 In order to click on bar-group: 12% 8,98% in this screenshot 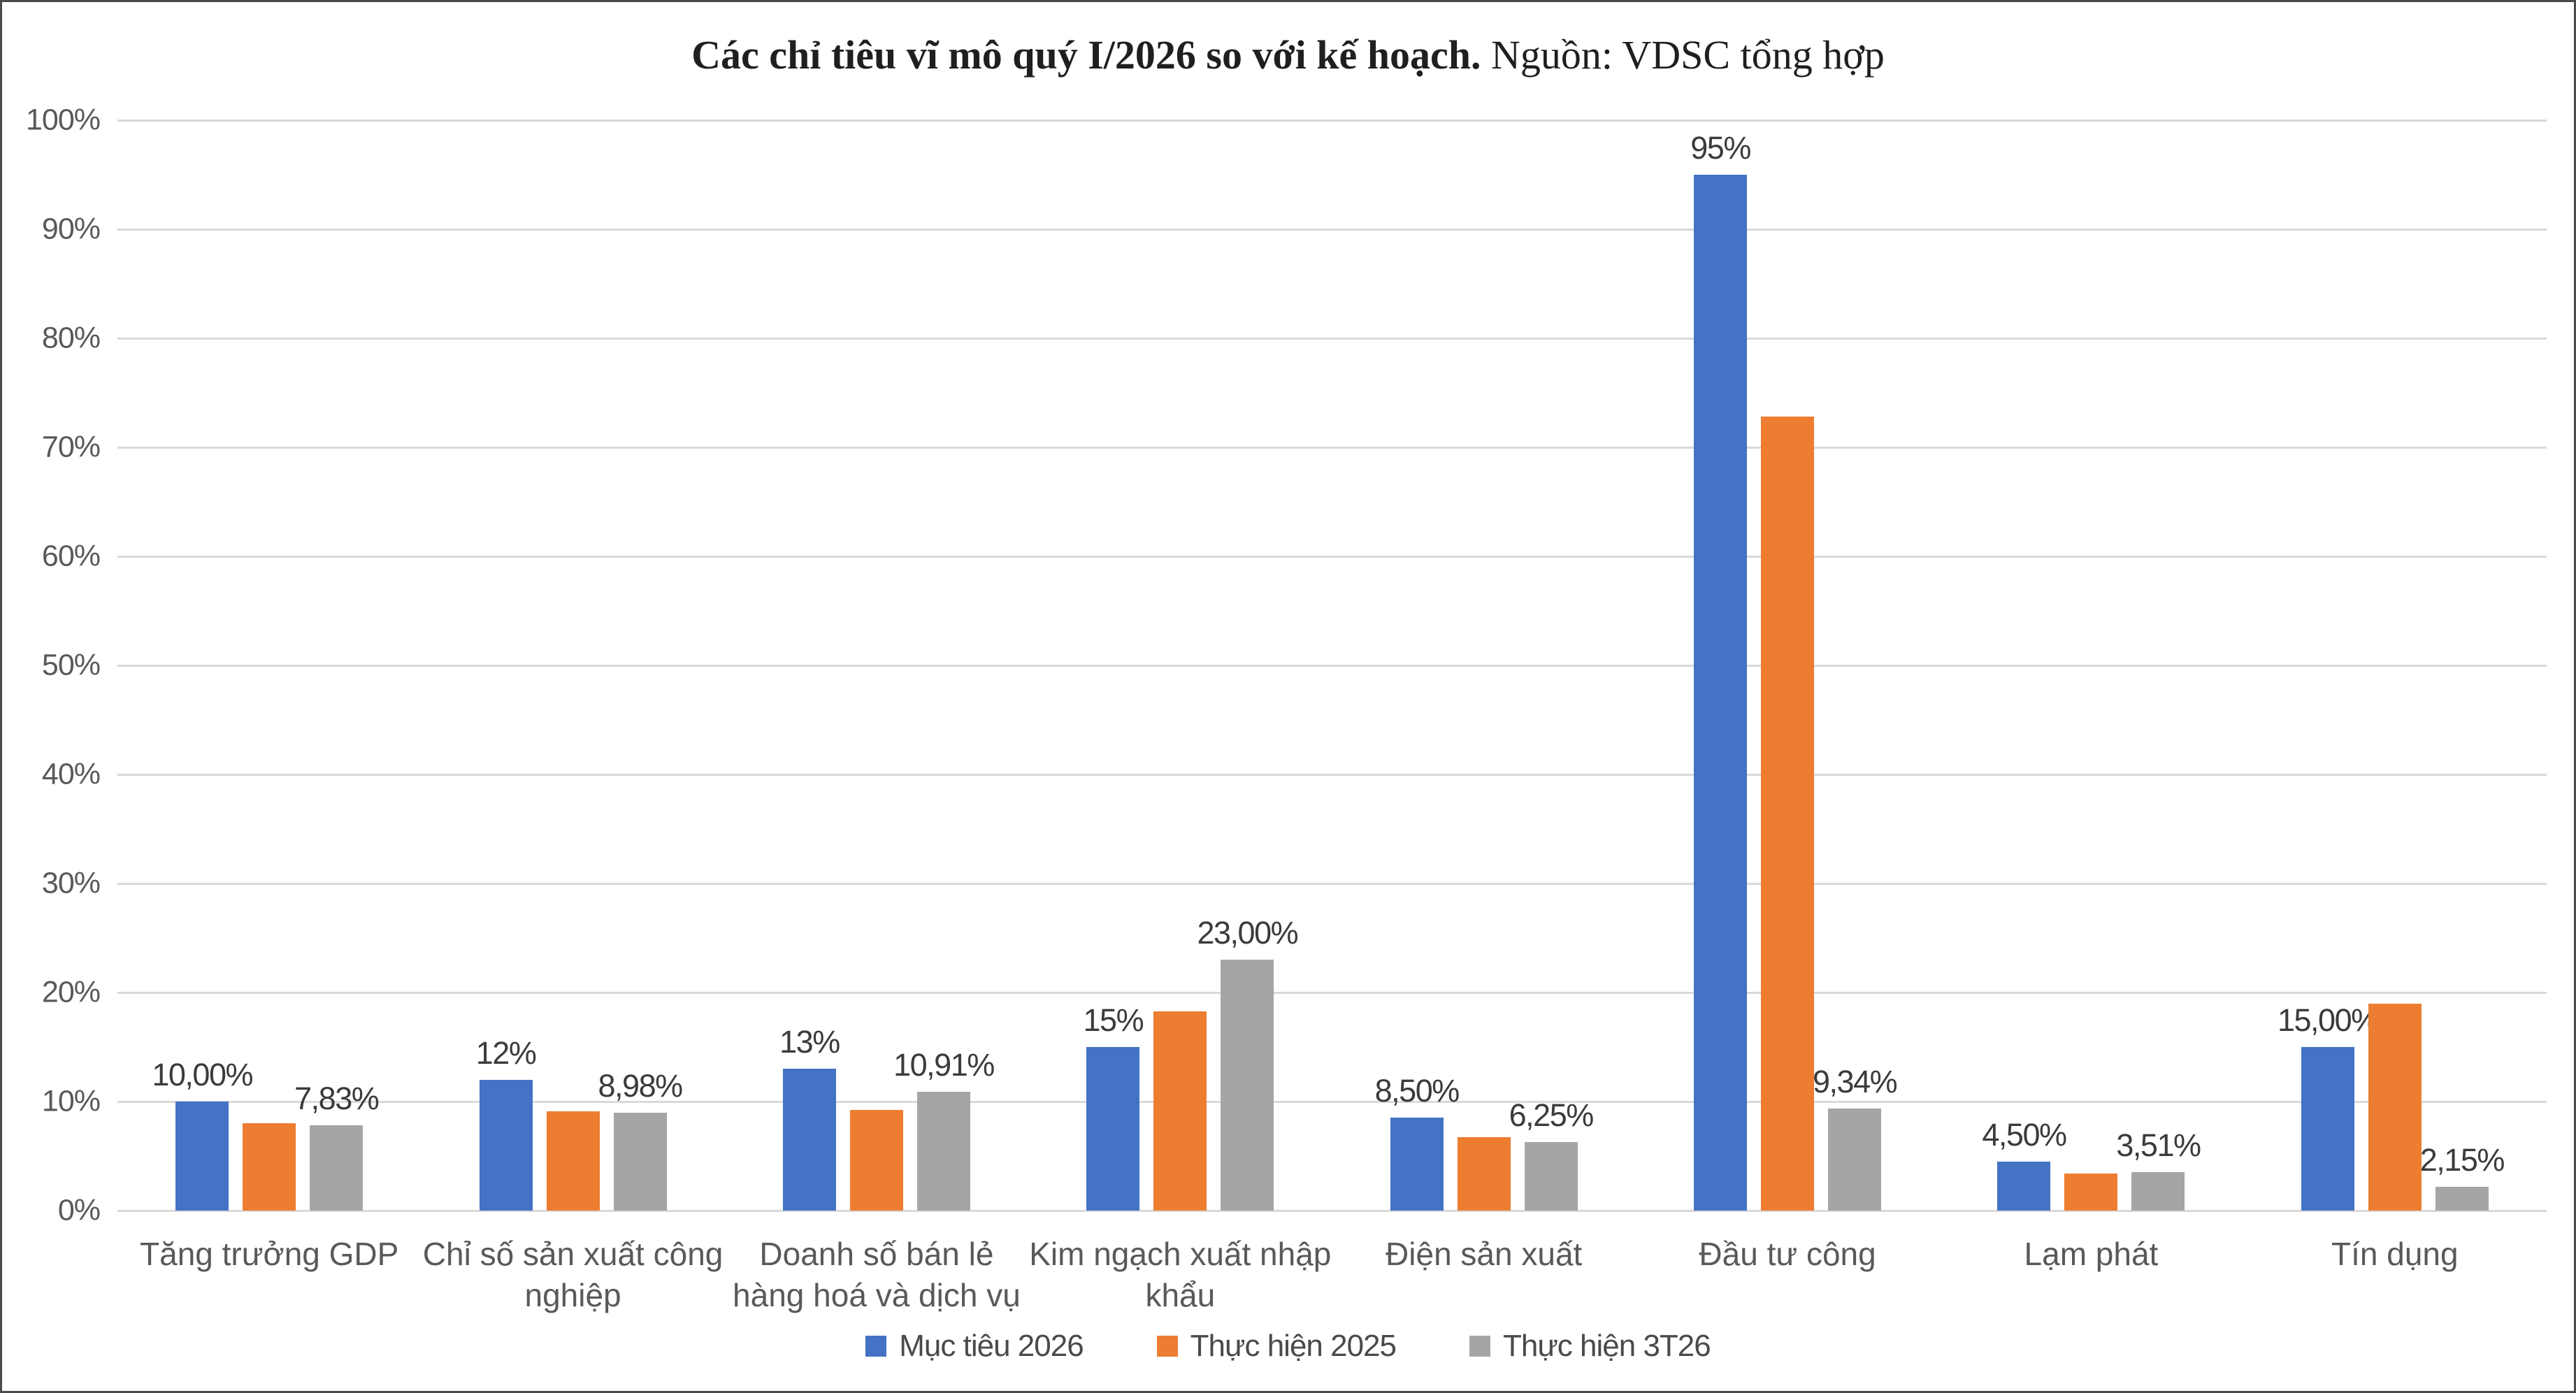, I will do `click(572, 665)`.